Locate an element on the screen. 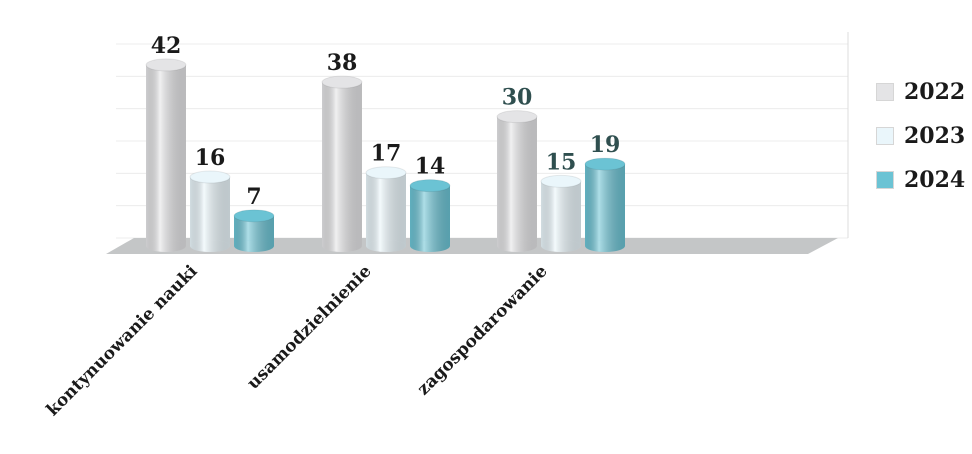  category-label: usamodzielnienie is located at coordinates (309, 327).